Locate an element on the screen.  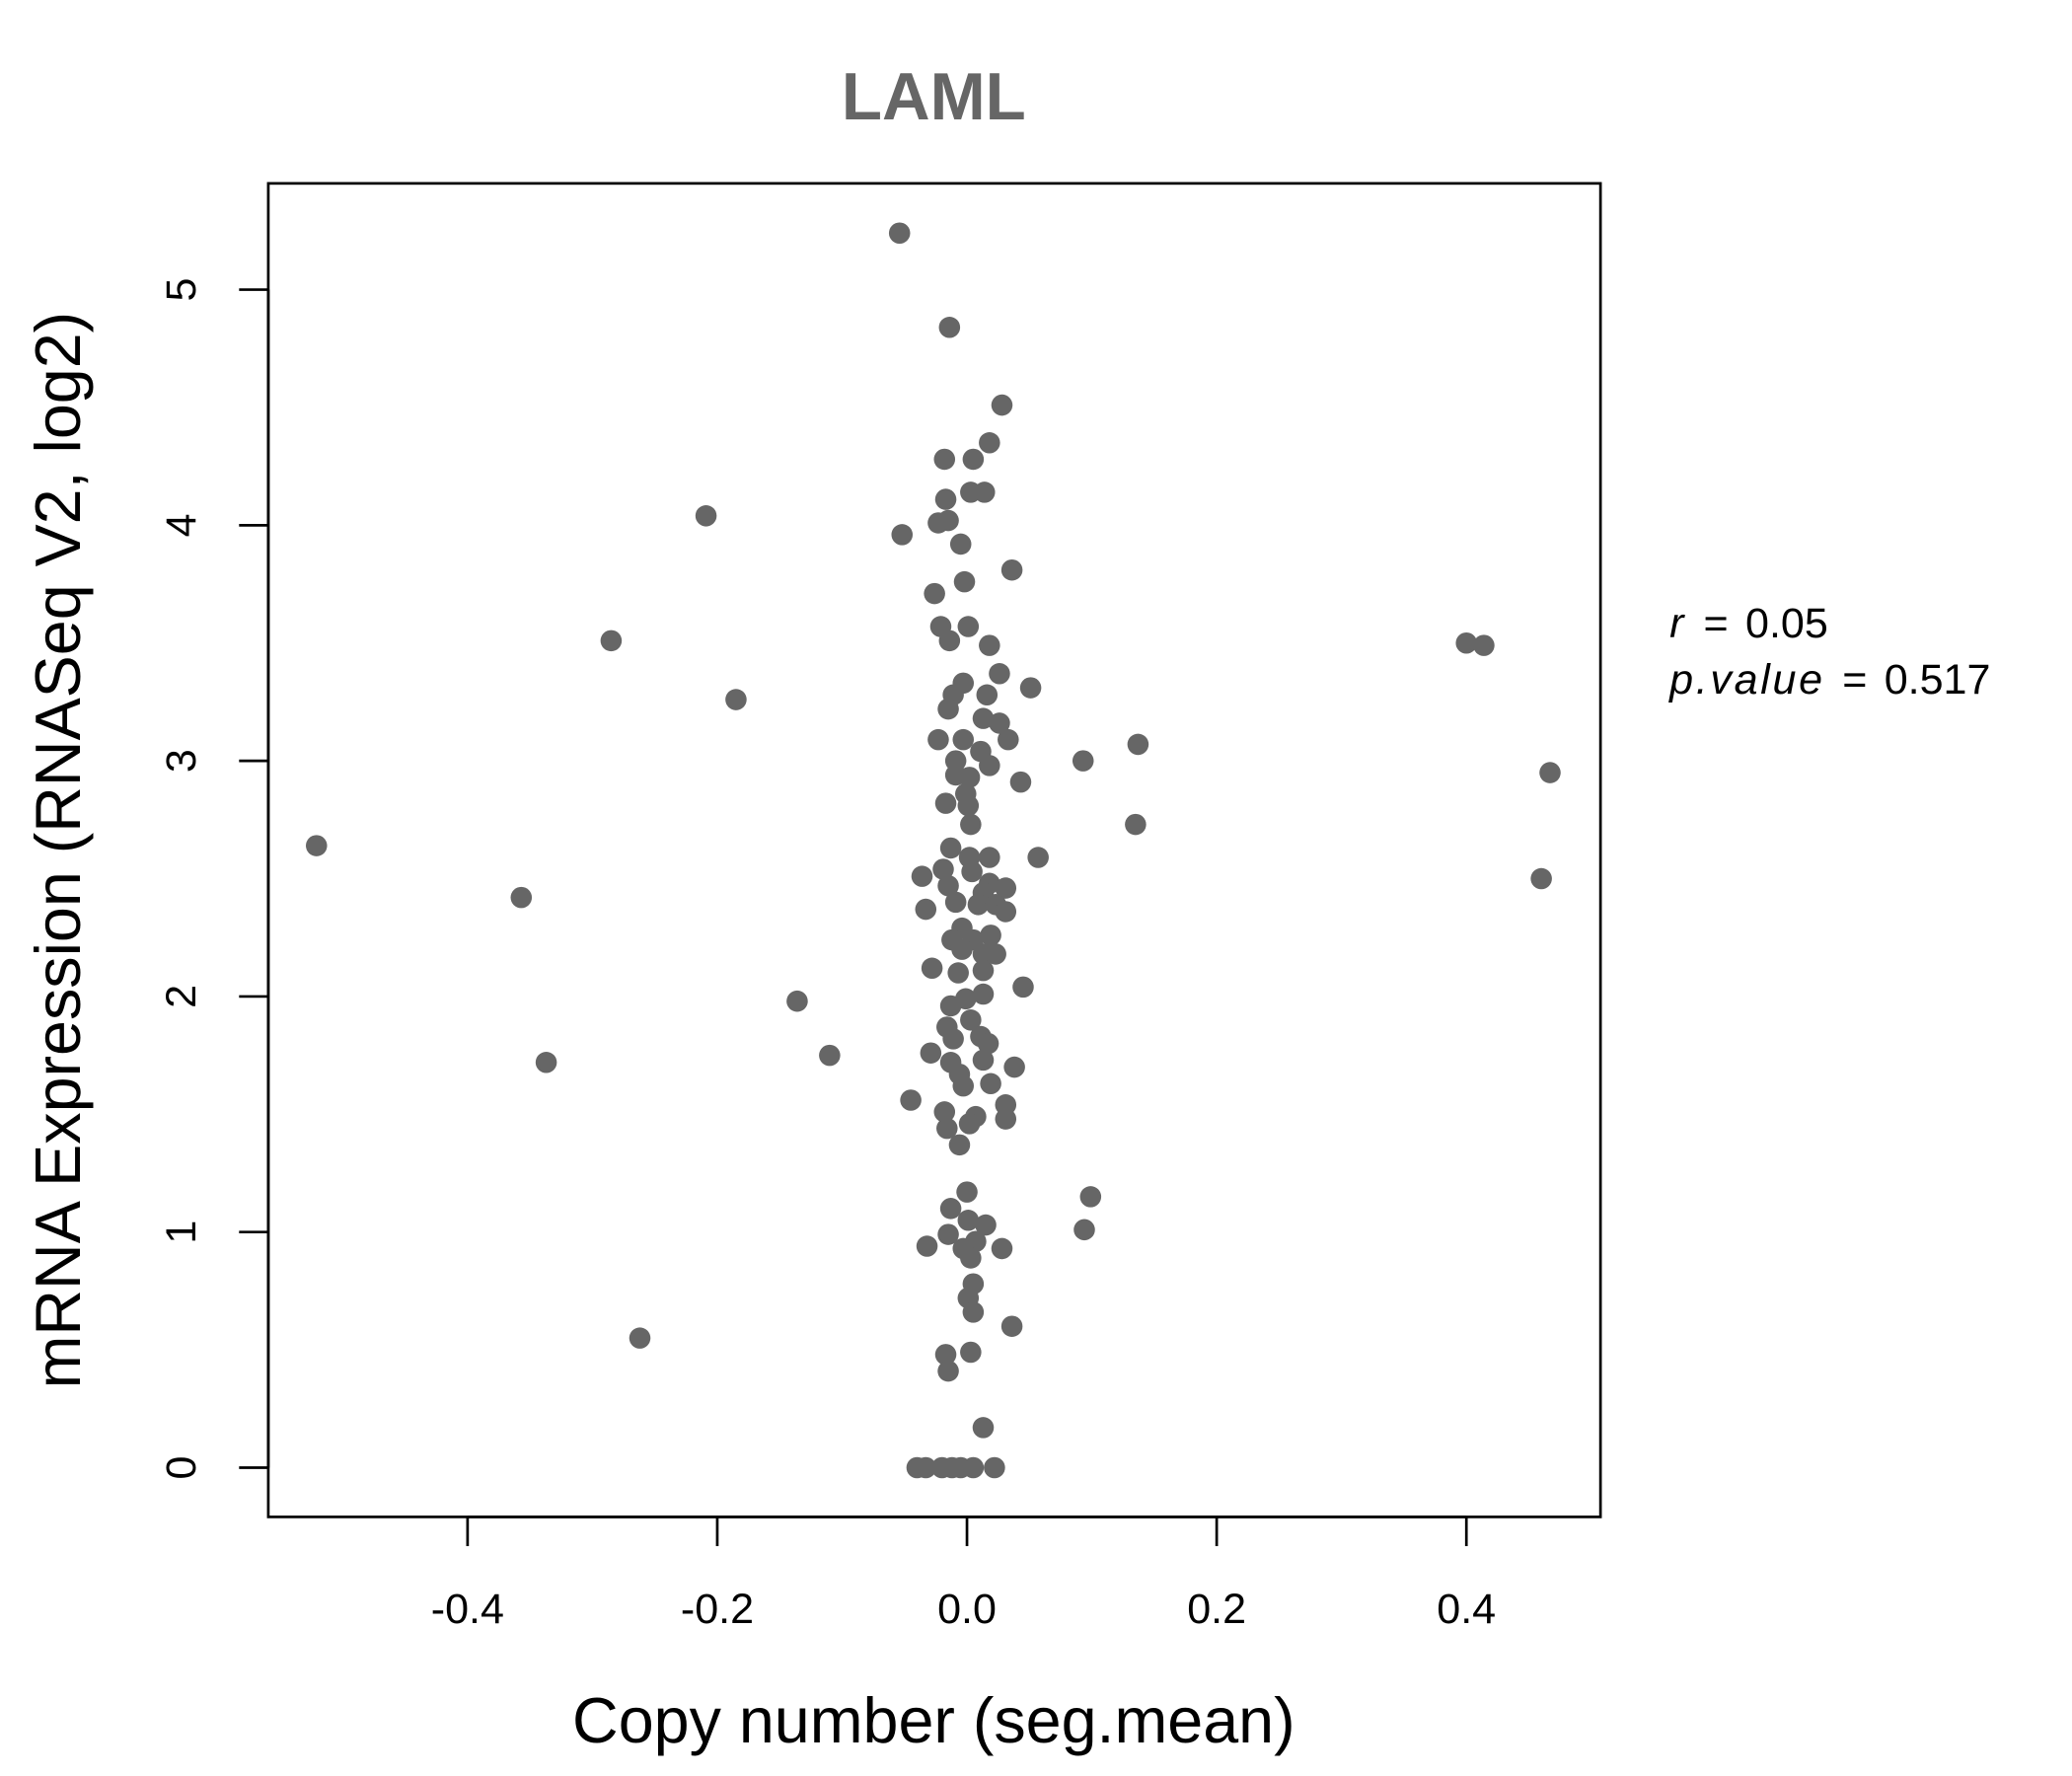
y-tick-label: 2 is located at coordinates (181, 997).